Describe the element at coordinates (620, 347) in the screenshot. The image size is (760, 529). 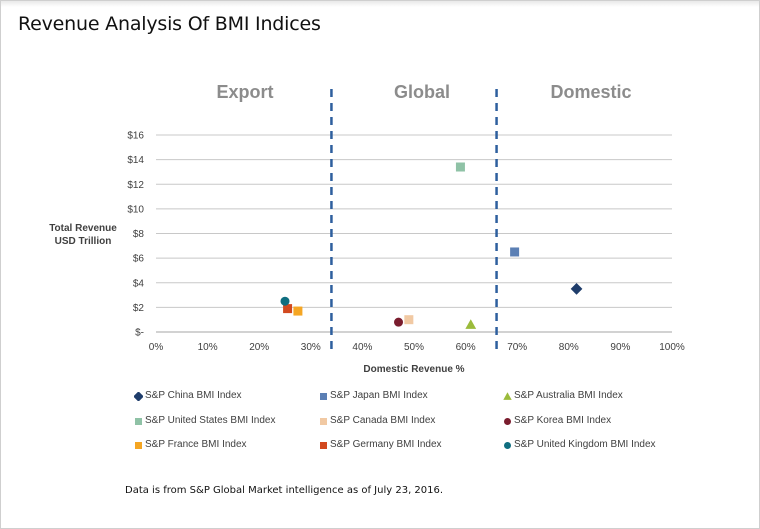
I see `x-tick-label: 90%` at that location.